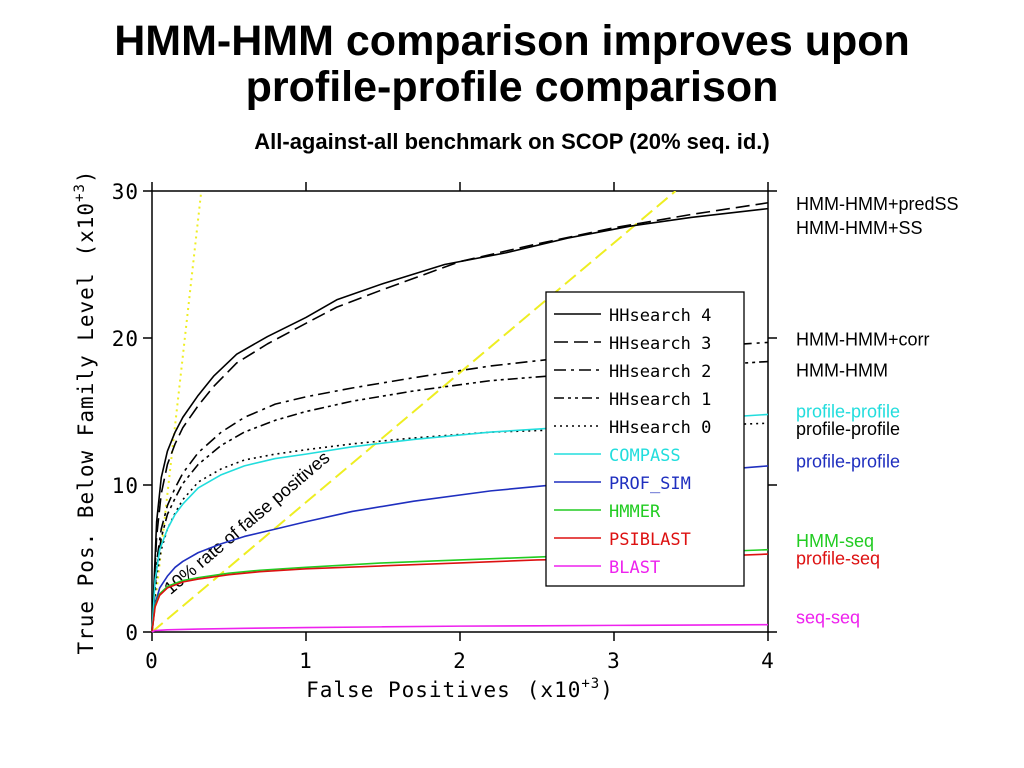  Describe the element at coordinates (660, 372) in the screenshot. I see `legend-entry: HHsearch 2` at that location.